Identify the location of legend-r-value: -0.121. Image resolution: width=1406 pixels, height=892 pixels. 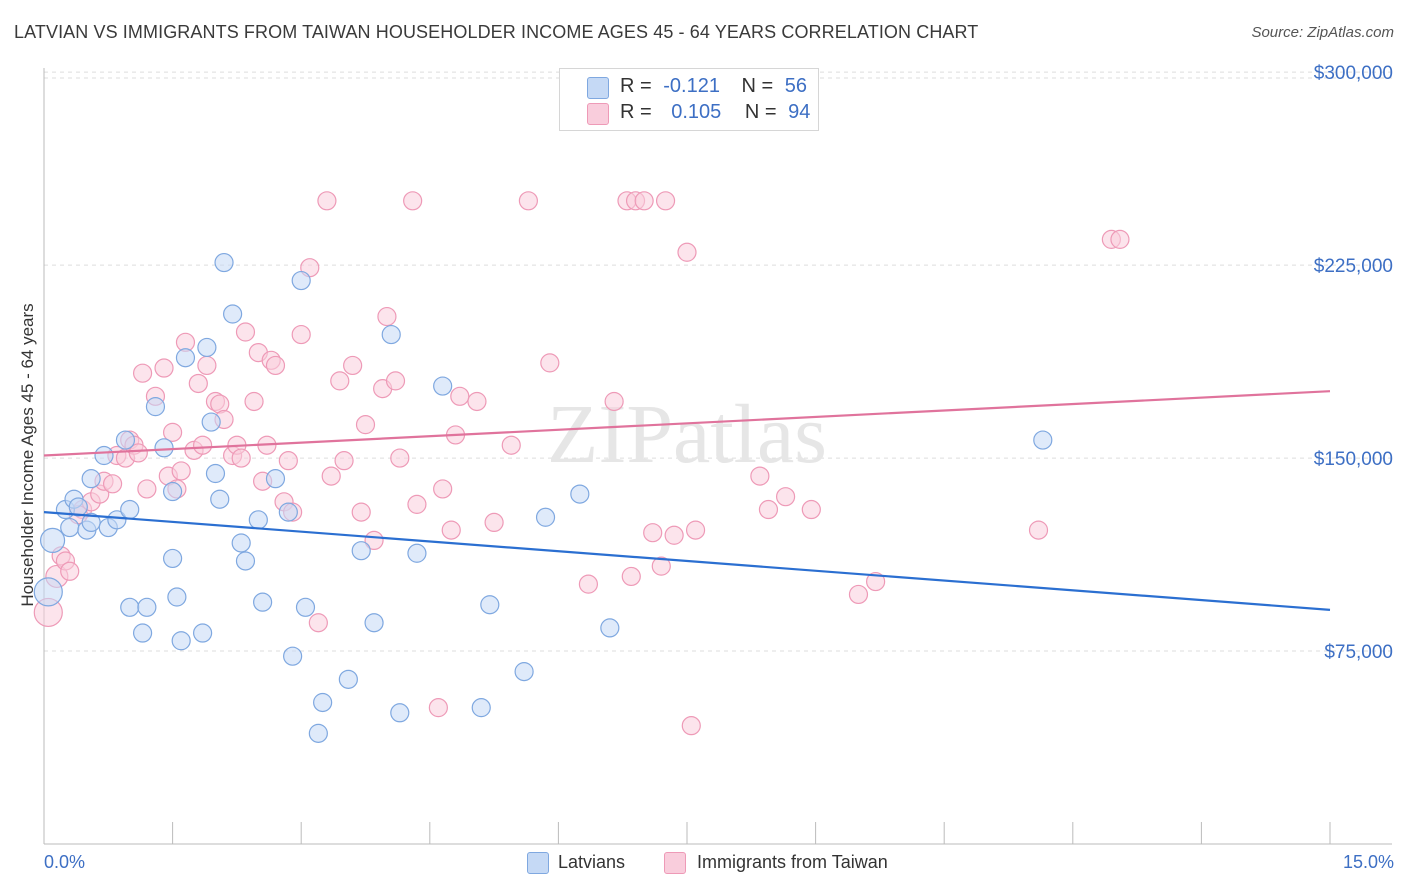
(691, 86).